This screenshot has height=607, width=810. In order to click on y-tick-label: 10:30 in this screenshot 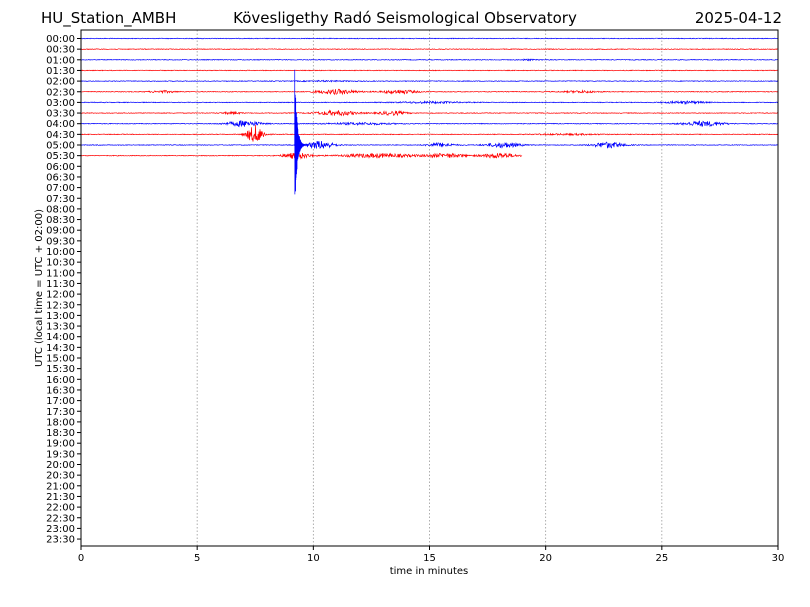, I will do `click(60, 263)`.